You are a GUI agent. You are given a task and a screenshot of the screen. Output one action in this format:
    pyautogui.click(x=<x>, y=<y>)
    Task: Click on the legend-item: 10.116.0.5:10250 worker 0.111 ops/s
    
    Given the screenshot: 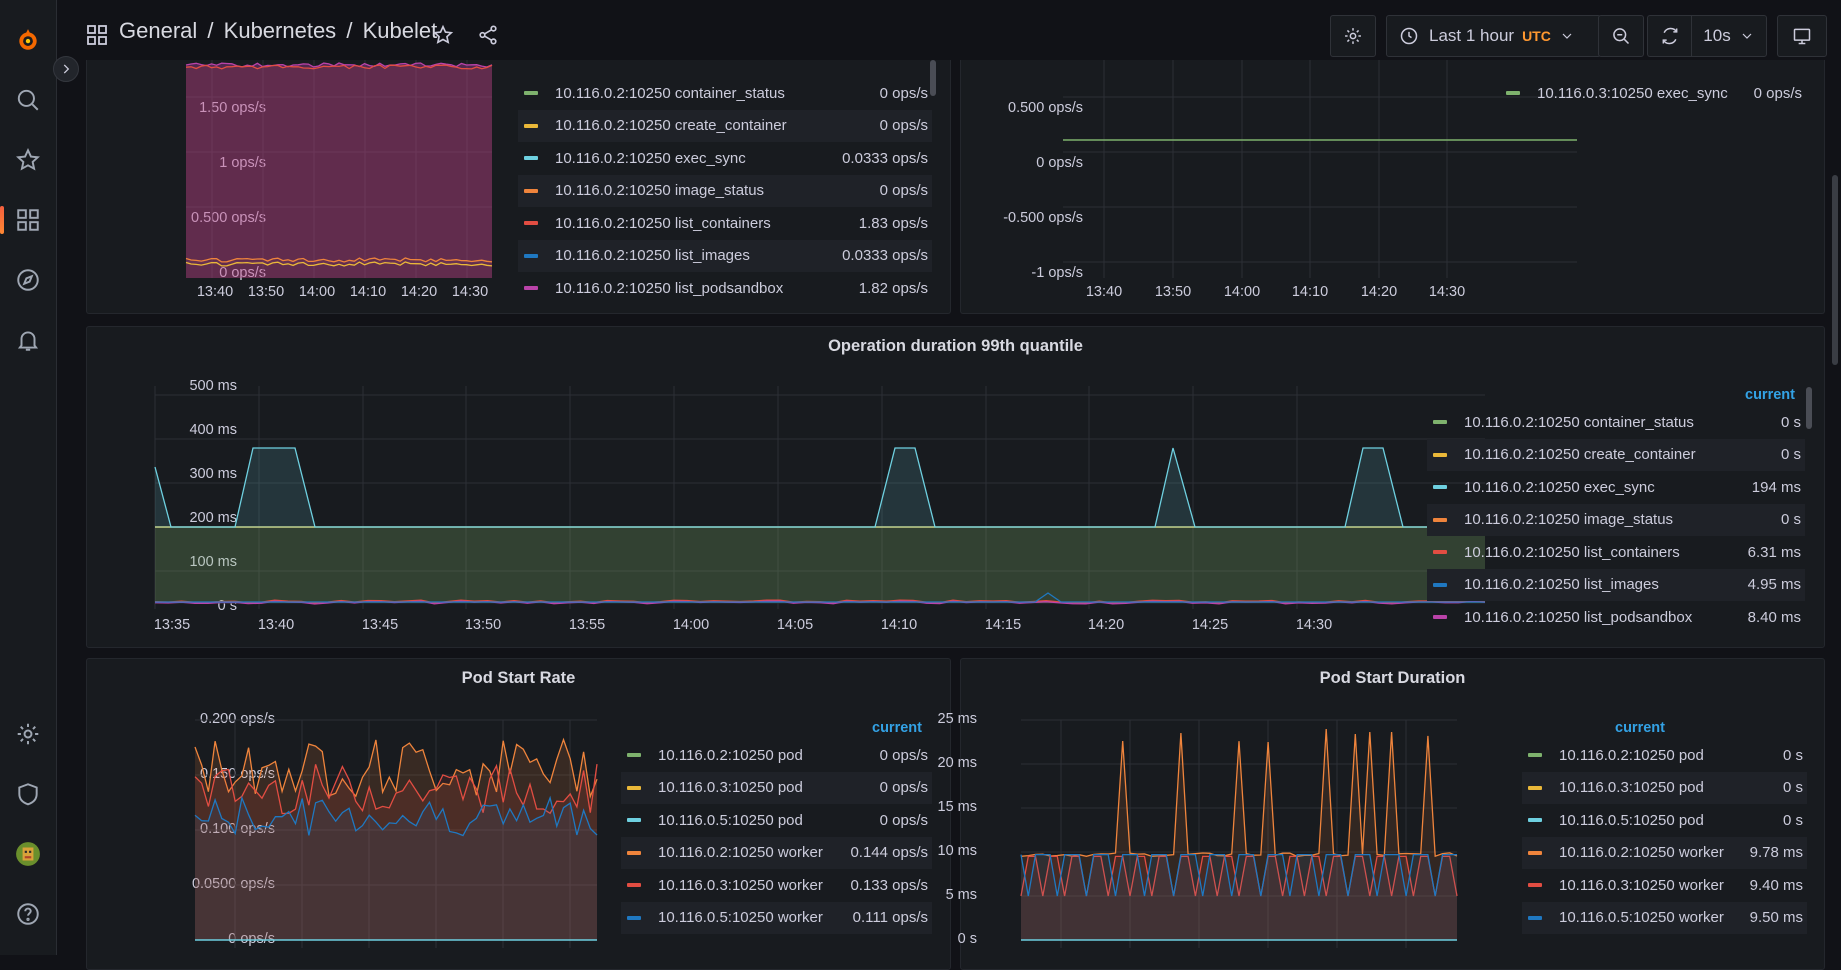 What is the action you would take?
    pyautogui.click(x=776, y=917)
    